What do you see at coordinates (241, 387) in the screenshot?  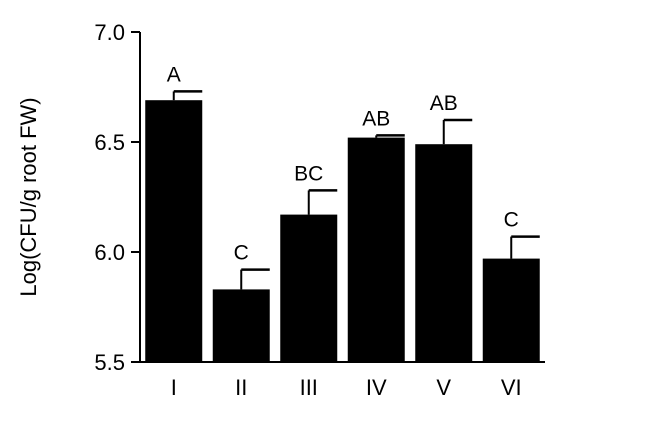 I see `x-tick-label: II` at bounding box center [241, 387].